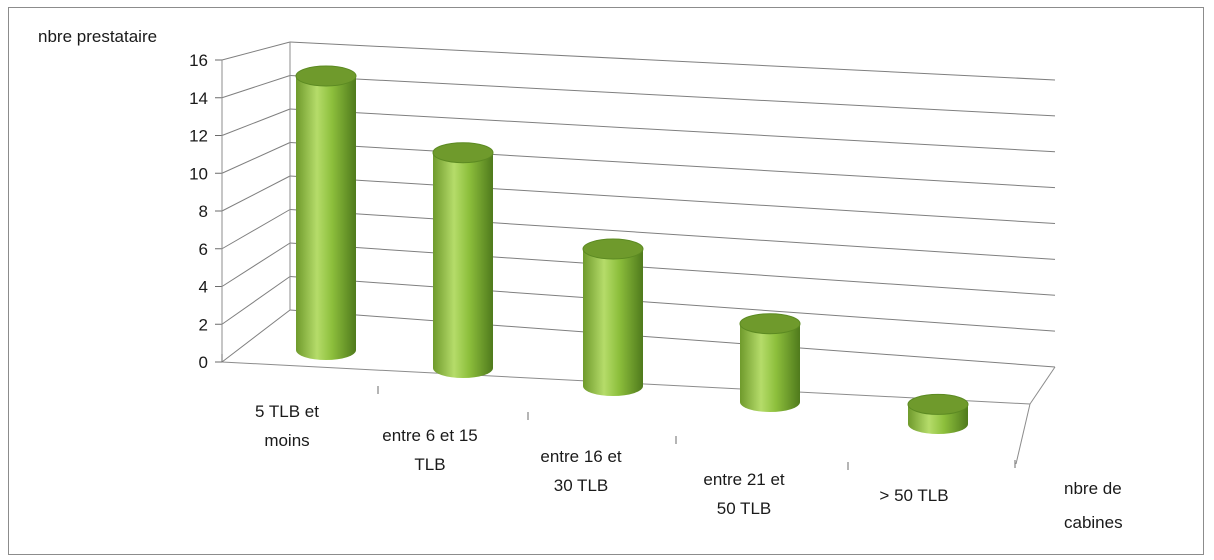 This screenshot has height=560, width=1214. I want to click on x-category-label: TLB, so click(429, 464).